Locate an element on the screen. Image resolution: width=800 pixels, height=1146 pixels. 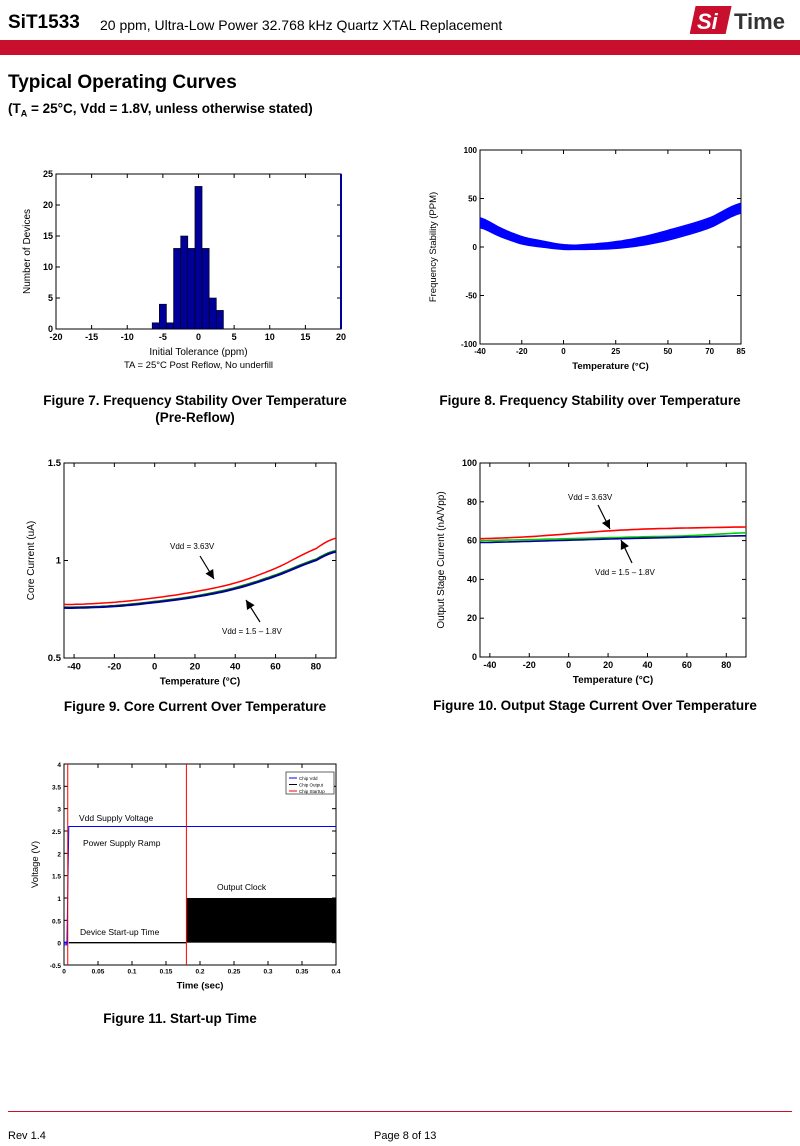
fig9-xtick-label: 20 is located at coordinates (195, 667).